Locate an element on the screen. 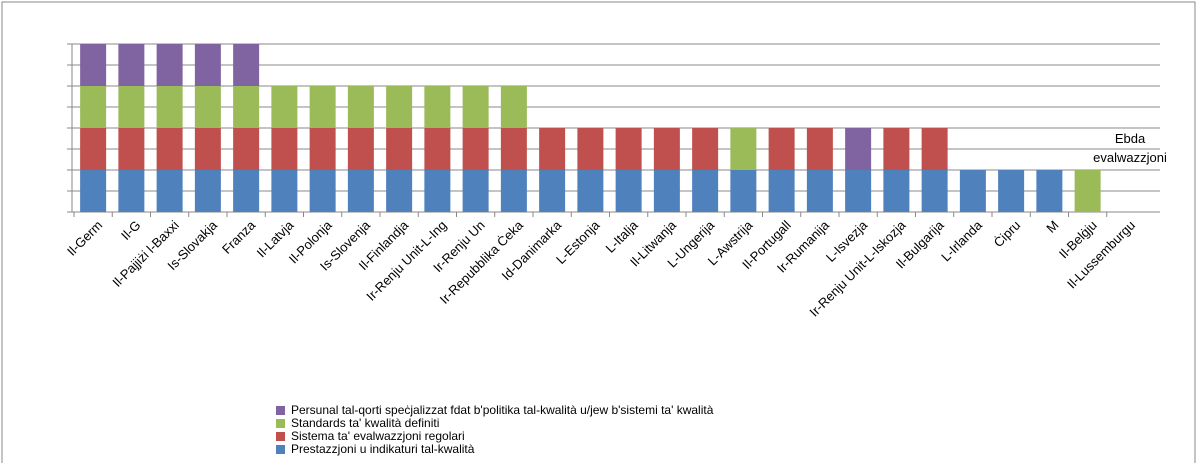 This screenshot has height=463, width=1197. x-tick-label: M is located at coordinates (1052, 227).